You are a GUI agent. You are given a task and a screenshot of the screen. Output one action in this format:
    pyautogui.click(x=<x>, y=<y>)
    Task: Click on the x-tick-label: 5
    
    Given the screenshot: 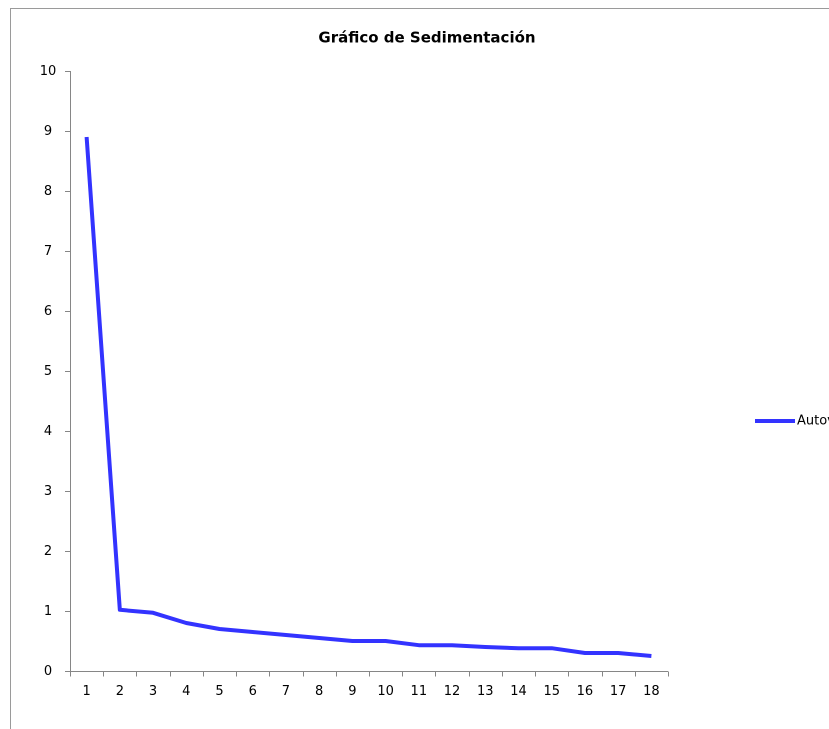 What is the action you would take?
    pyautogui.click(x=219, y=691)
    